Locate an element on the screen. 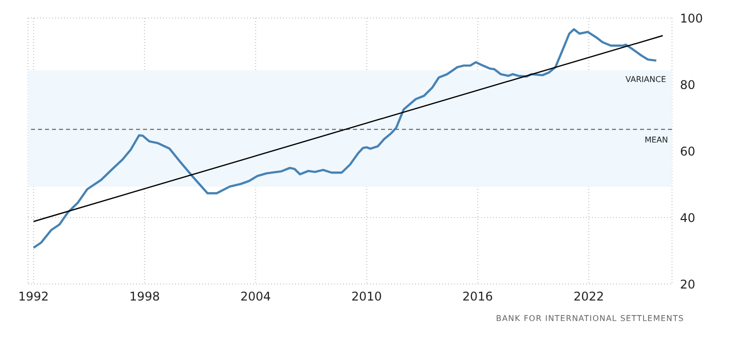 The image size is (730, 340). x-tick-label: 1998 is located at coordinates (144, 297).